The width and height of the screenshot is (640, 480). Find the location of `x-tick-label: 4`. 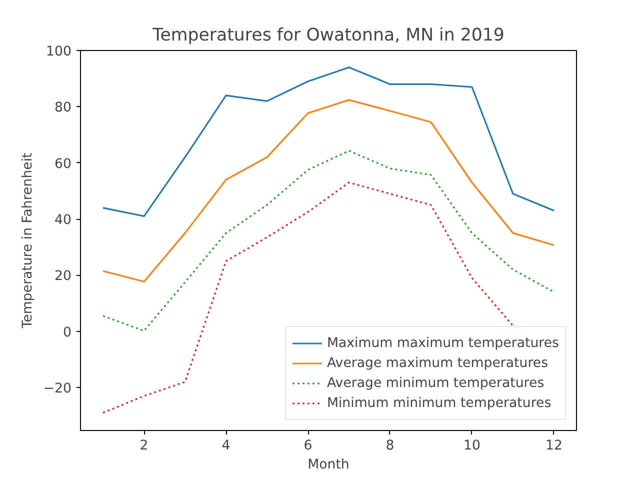

x-tick-label: 4 is located at coordinates (226, 446).